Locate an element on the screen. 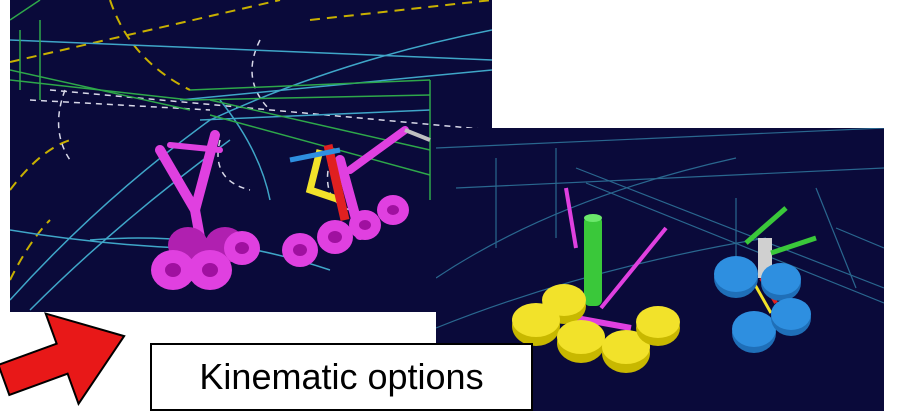  caption-box: Kinematic options is located at coordinates (341, 377).